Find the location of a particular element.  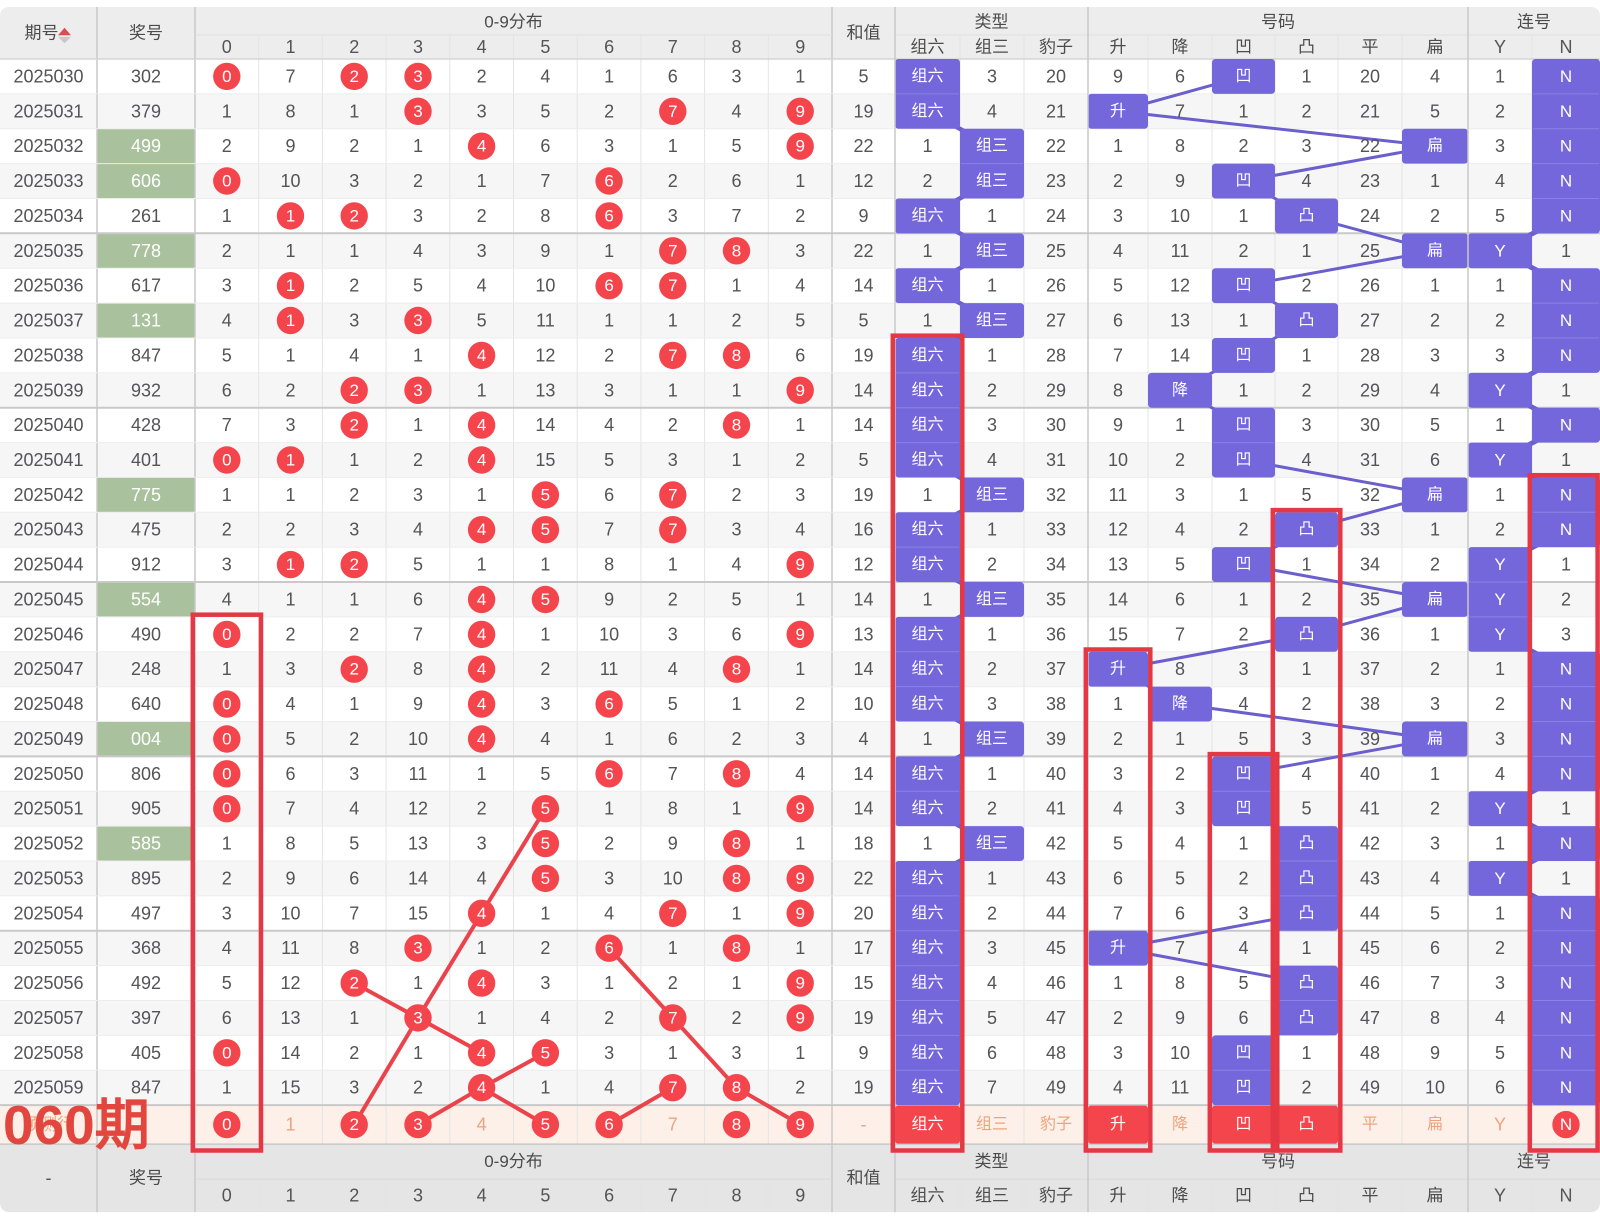

svg-text: 升 is located at coordinates (1118, 1124).